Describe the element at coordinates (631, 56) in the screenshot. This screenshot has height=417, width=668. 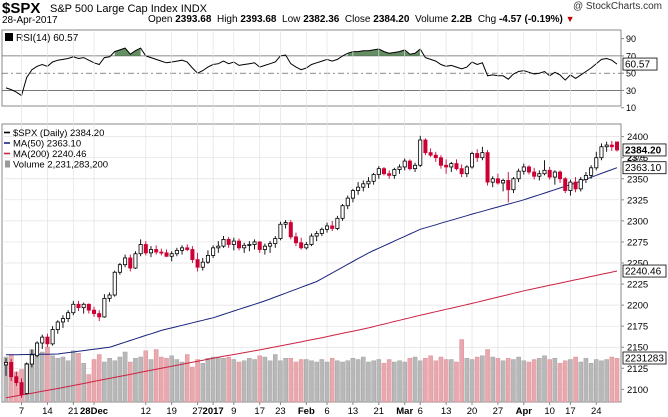
I see `rsi-tick-label: 70` at that location.